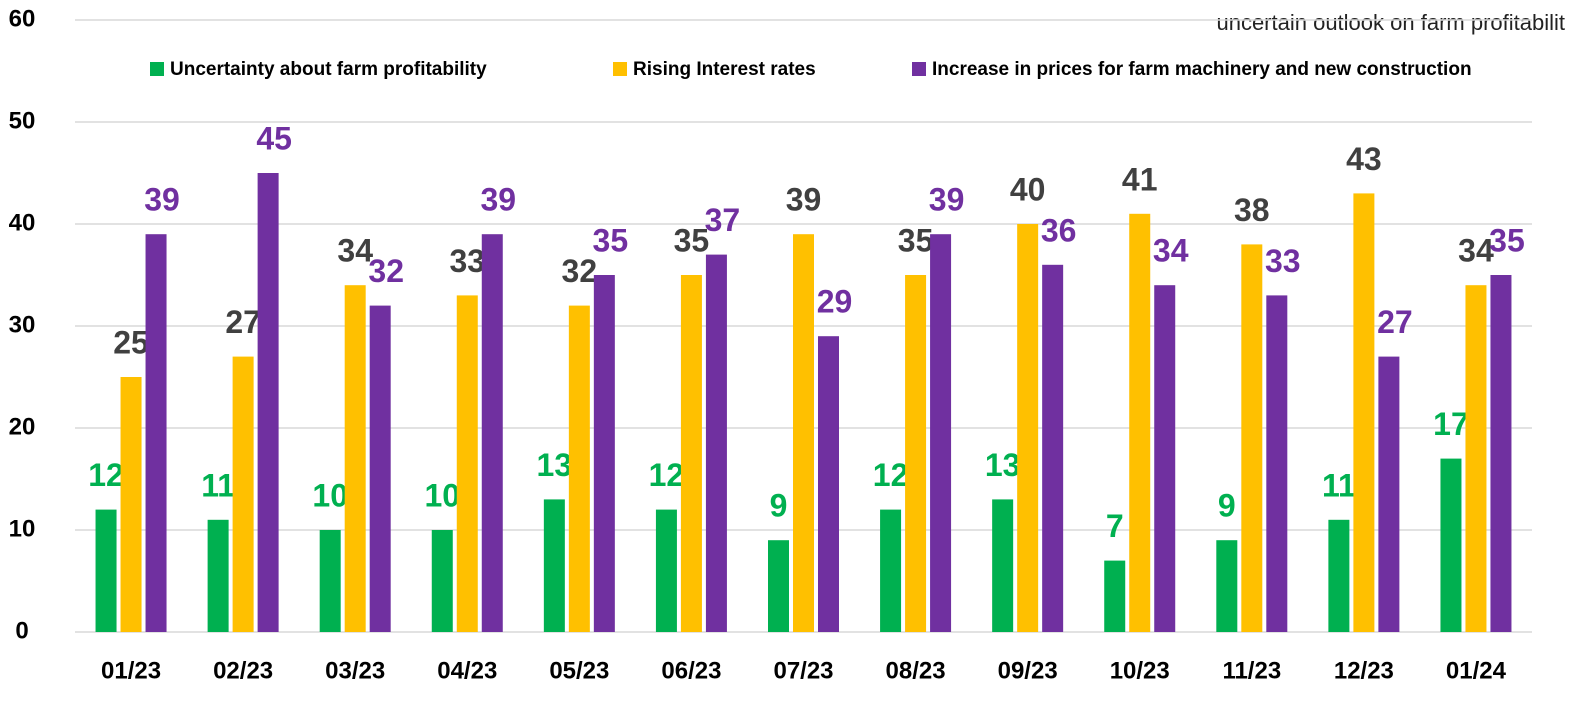 The height and width of the screenshot is (702, 1595). I want to click on x-tick-label: 07/23, so click(803, 670).